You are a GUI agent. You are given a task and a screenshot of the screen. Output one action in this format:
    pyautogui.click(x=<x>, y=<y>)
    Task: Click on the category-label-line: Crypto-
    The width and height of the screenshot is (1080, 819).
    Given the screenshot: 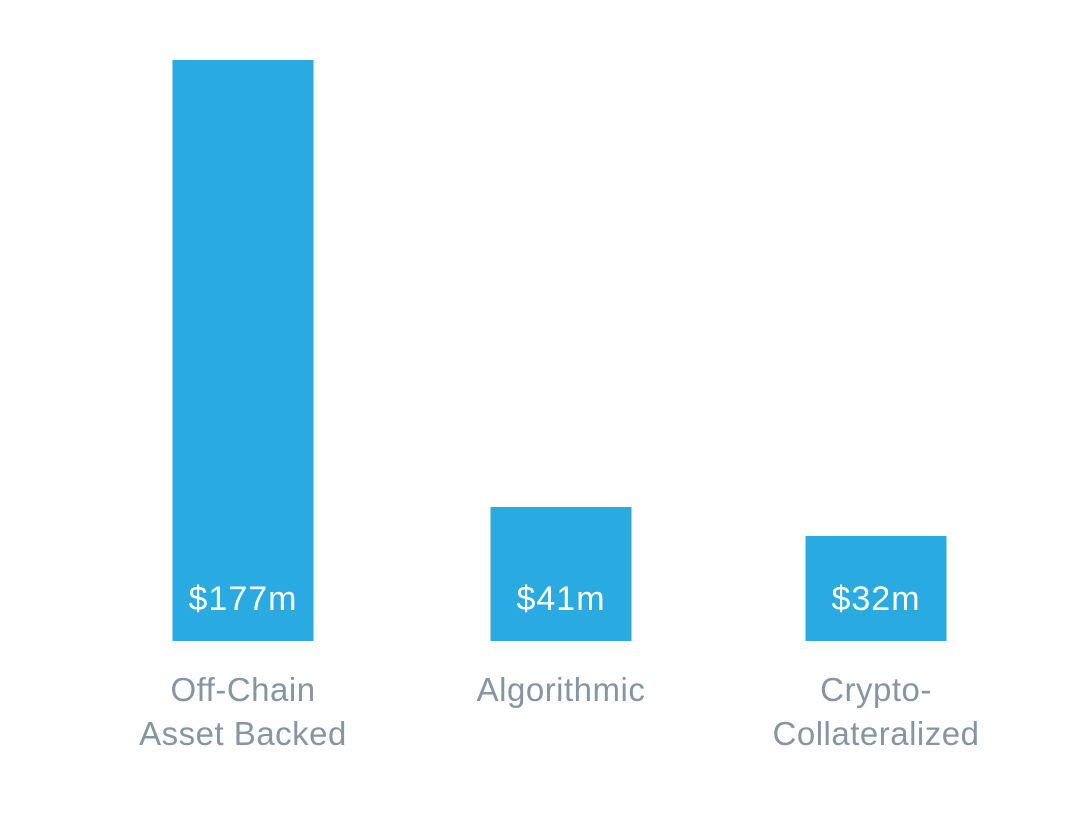 What is the action you would take?
    pyautogui.click(x=876, y=689)
    